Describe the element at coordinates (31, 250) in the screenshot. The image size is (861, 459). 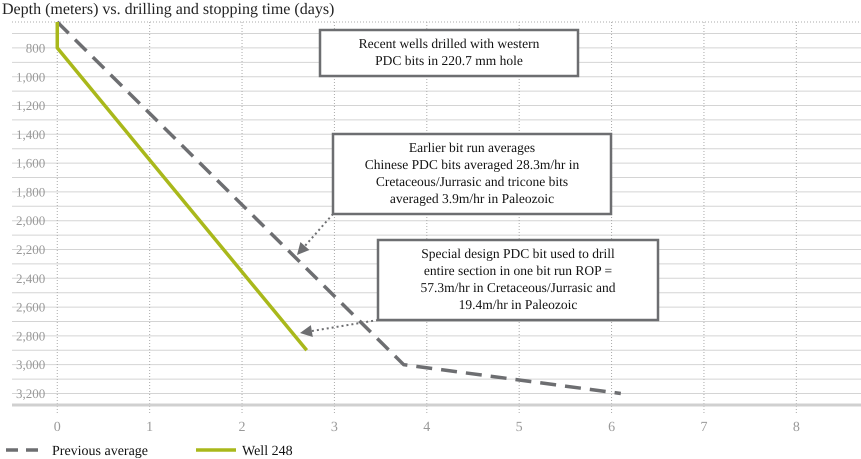
I see `y-tick-label: 2,200` at that location.